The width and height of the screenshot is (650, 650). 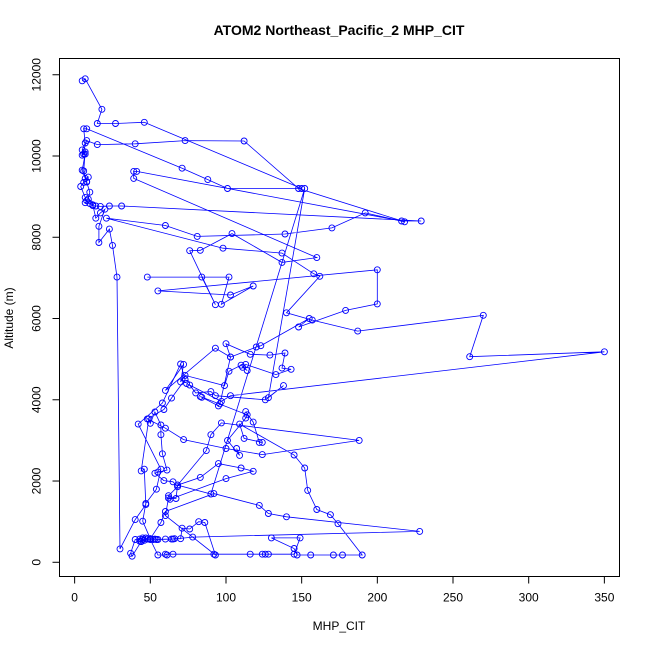 I want to click on x-axis-label: MHP_CIT, so click(x=339, y=626).